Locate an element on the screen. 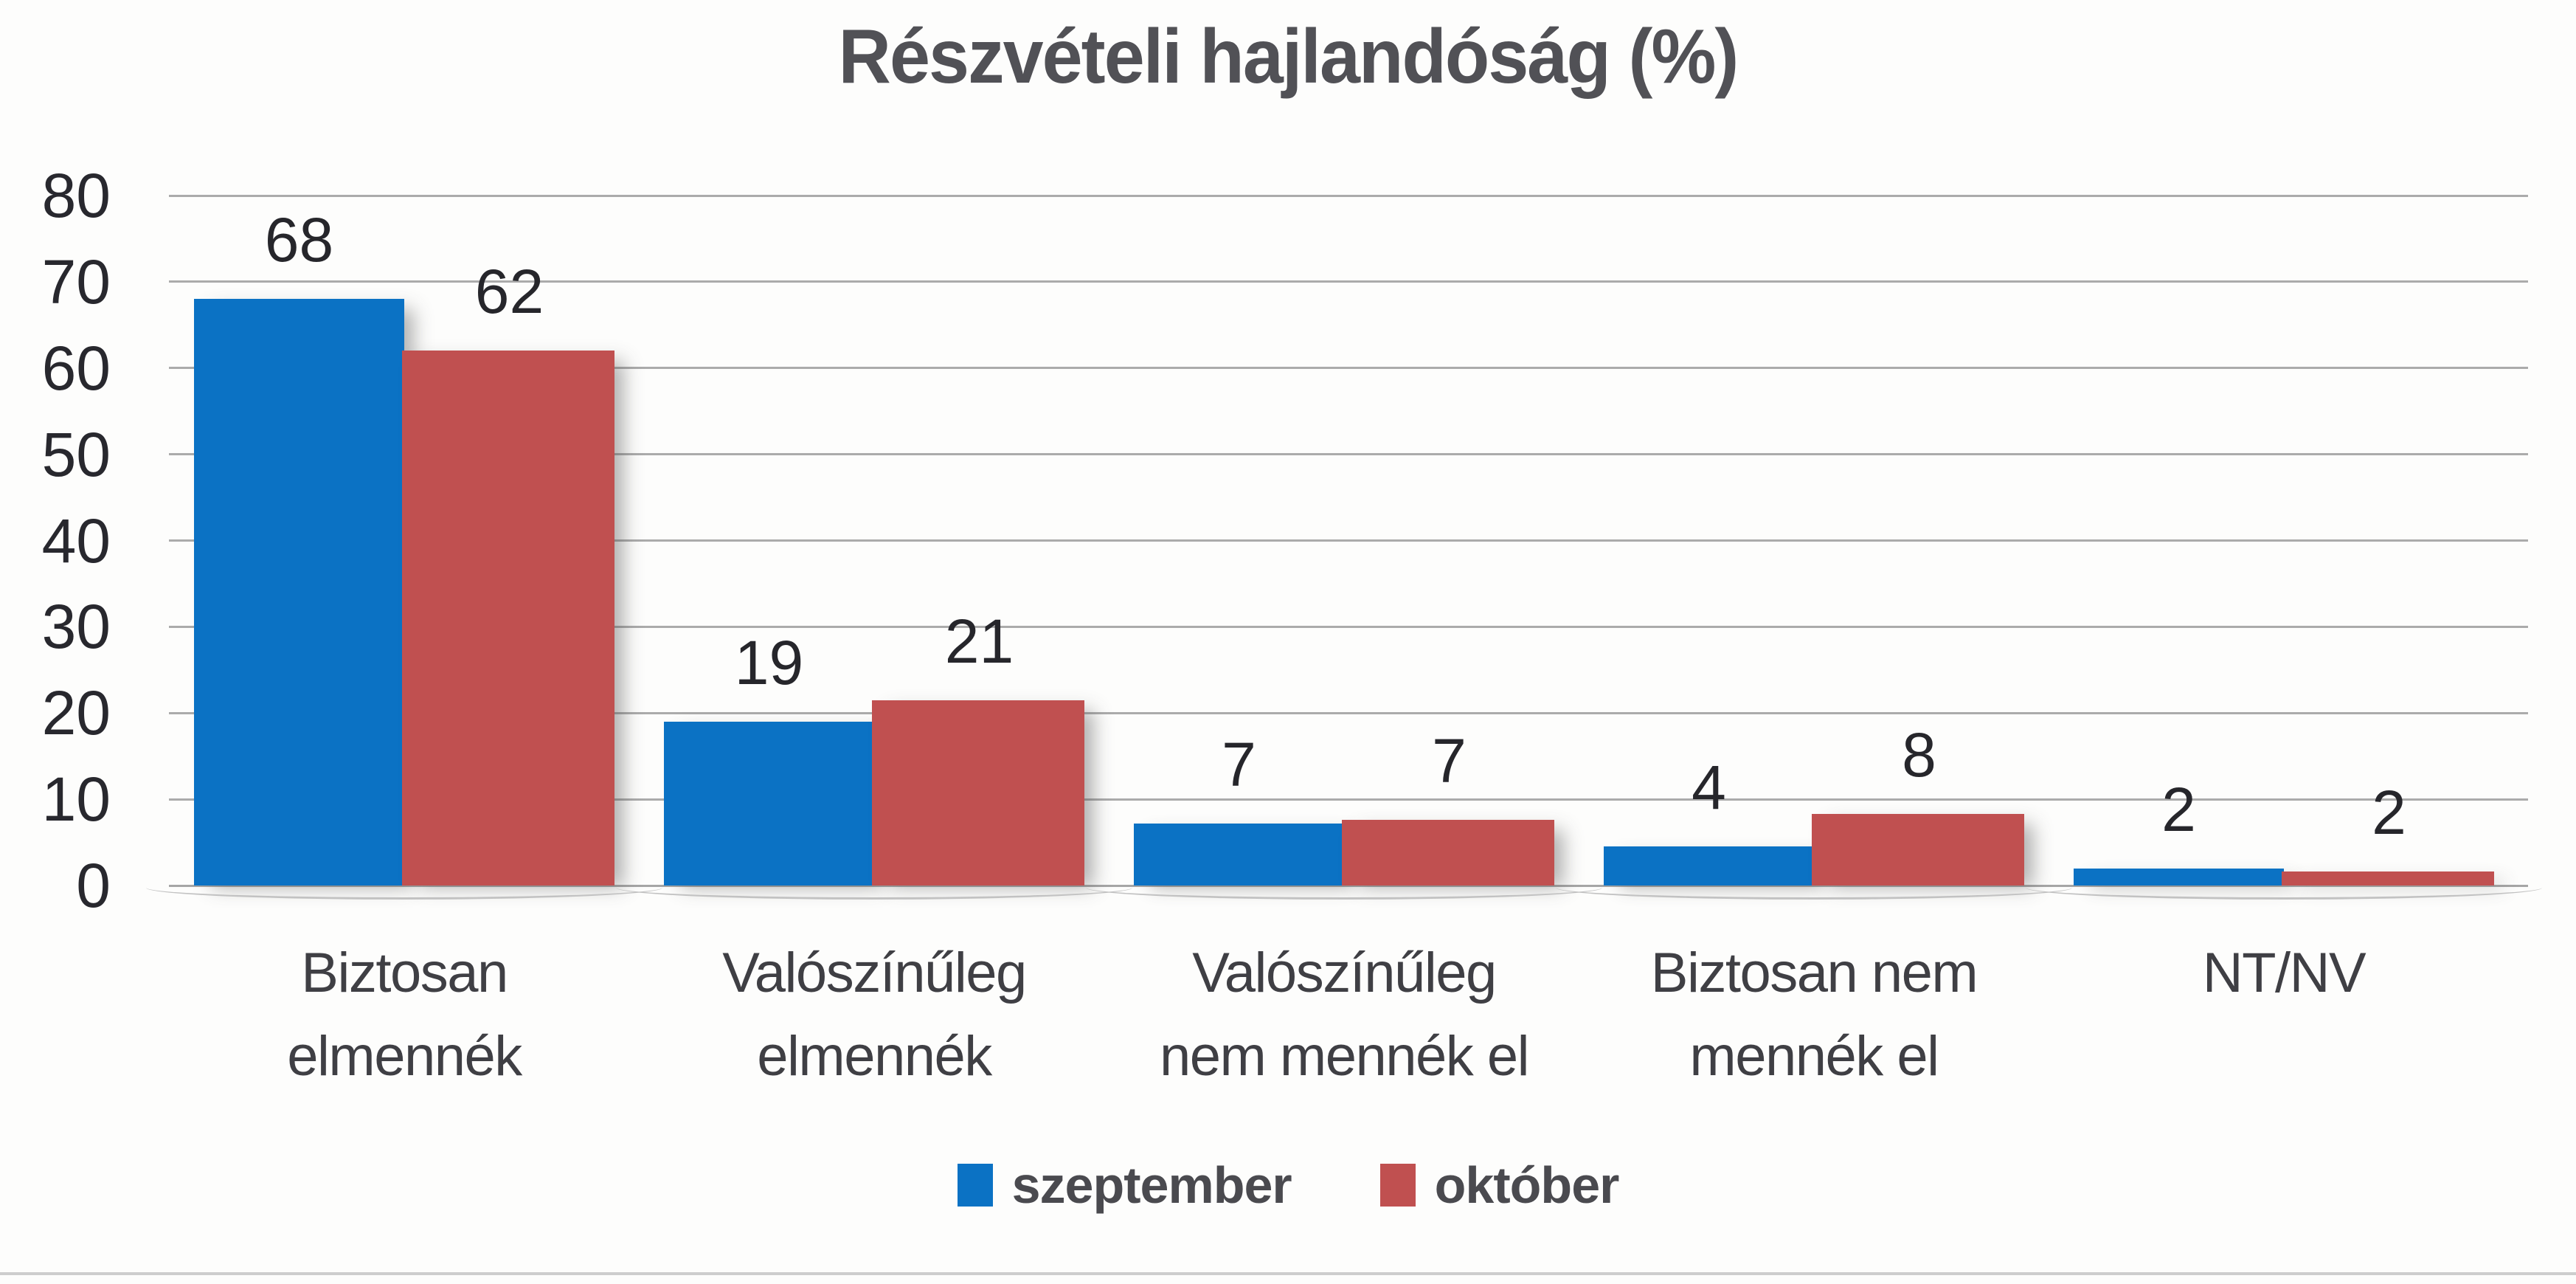 The width and height of the screenshot is (2576, 1284). y-tick-label: 30 is located at coordinates (76, 627).